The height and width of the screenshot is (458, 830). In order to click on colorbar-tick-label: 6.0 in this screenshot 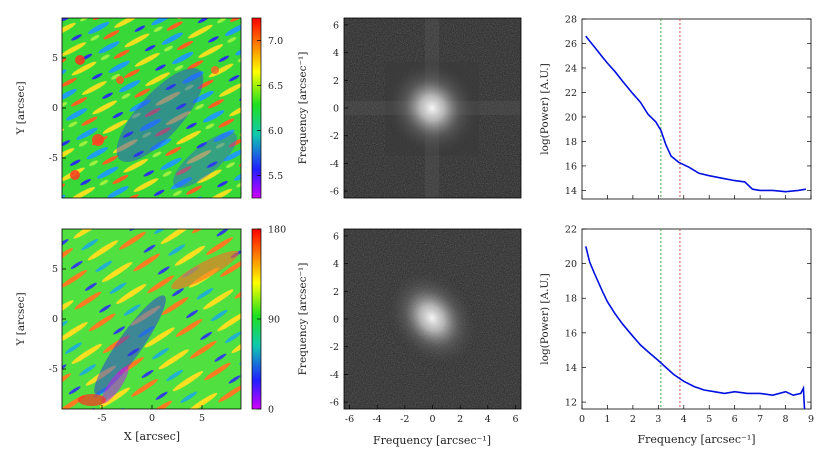, I will do `click(275, 131)`.